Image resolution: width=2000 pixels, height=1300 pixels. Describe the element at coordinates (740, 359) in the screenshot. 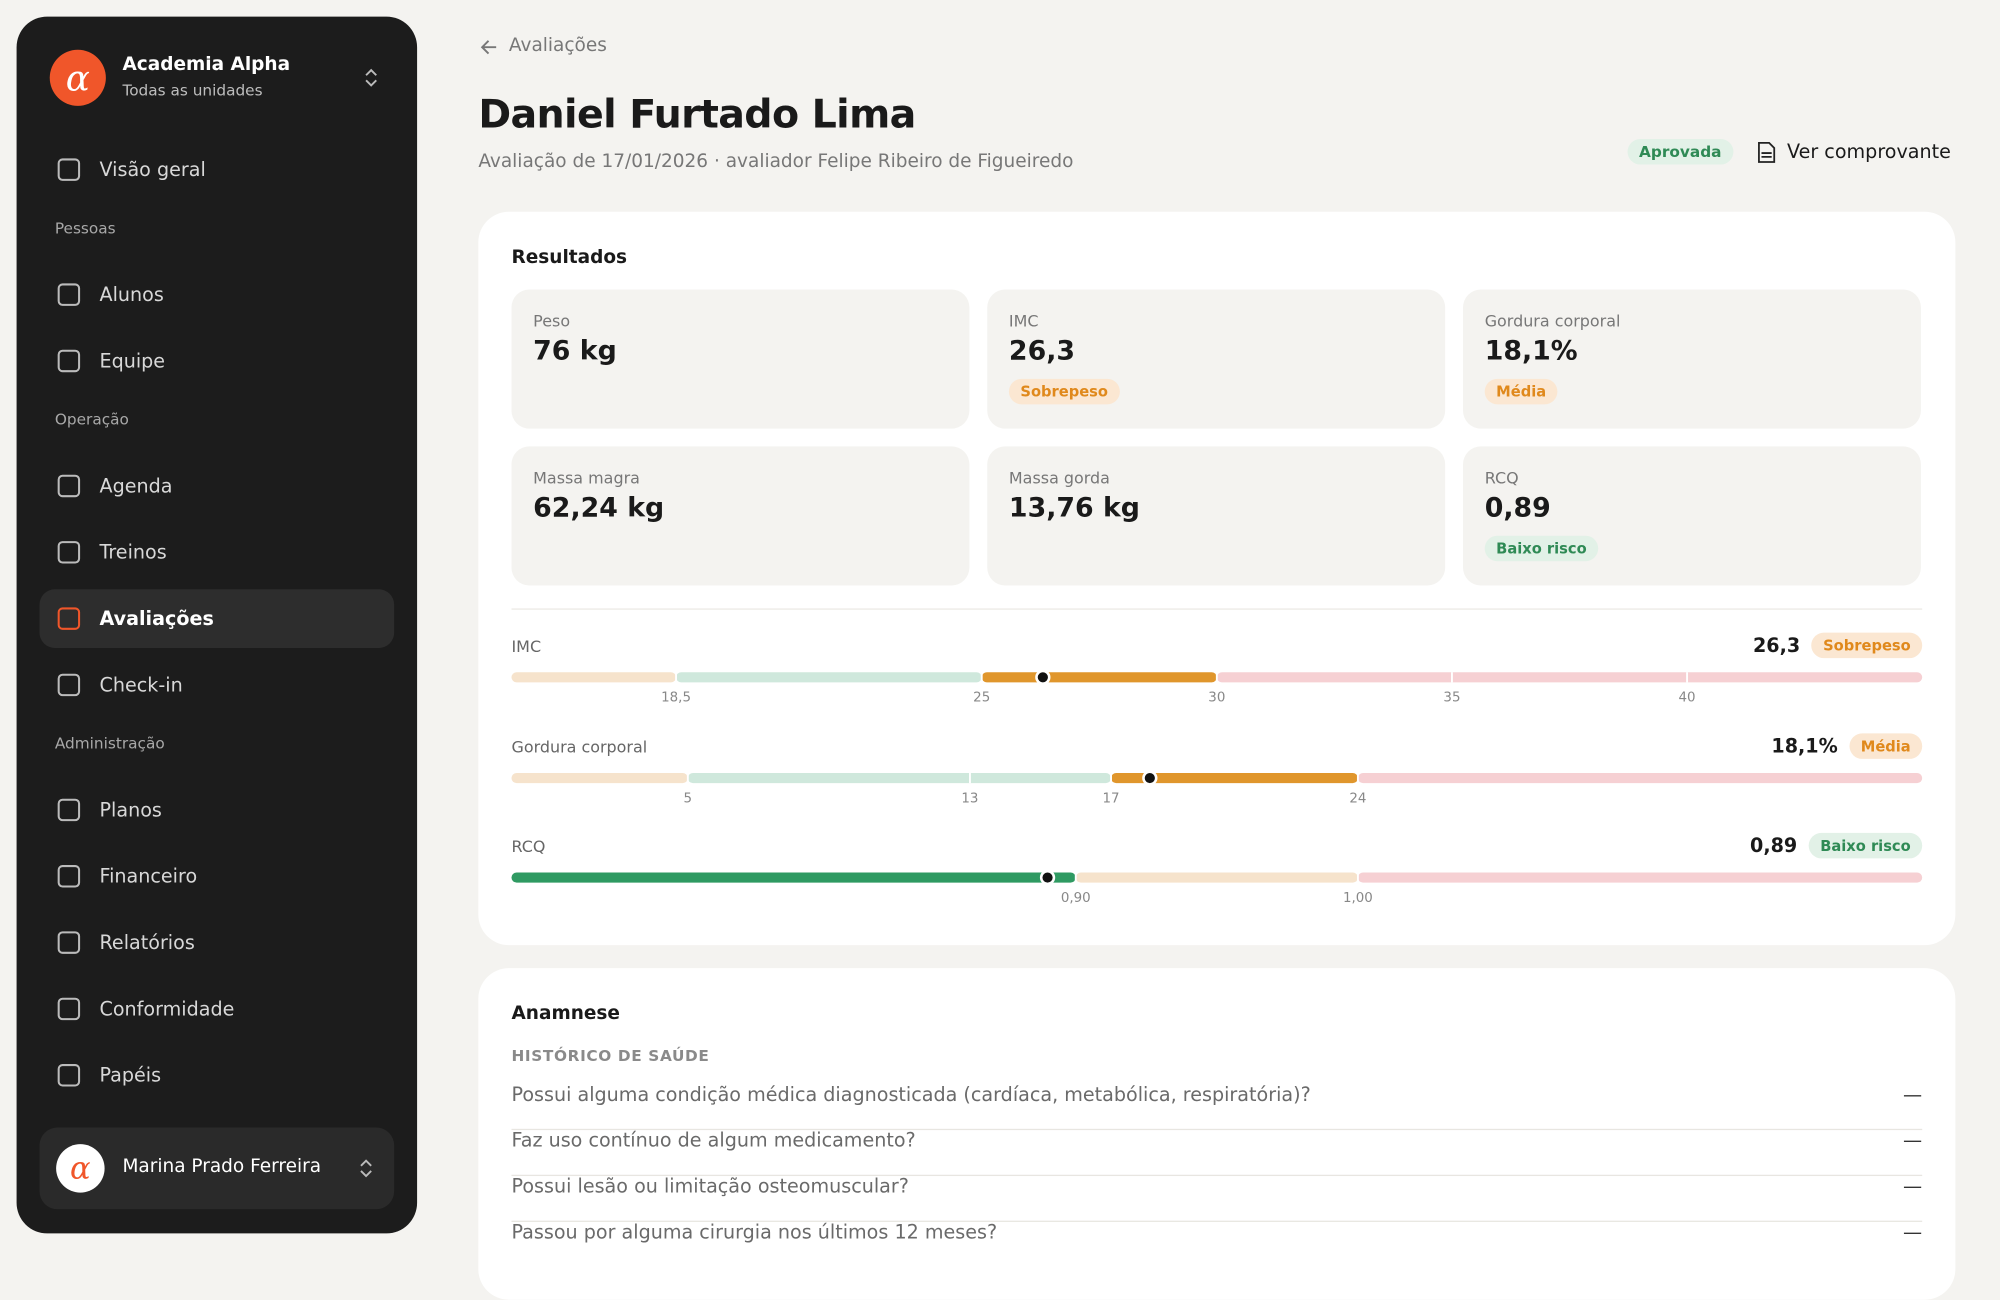

I see `metric-tile: Peso 76 kg` at that location.